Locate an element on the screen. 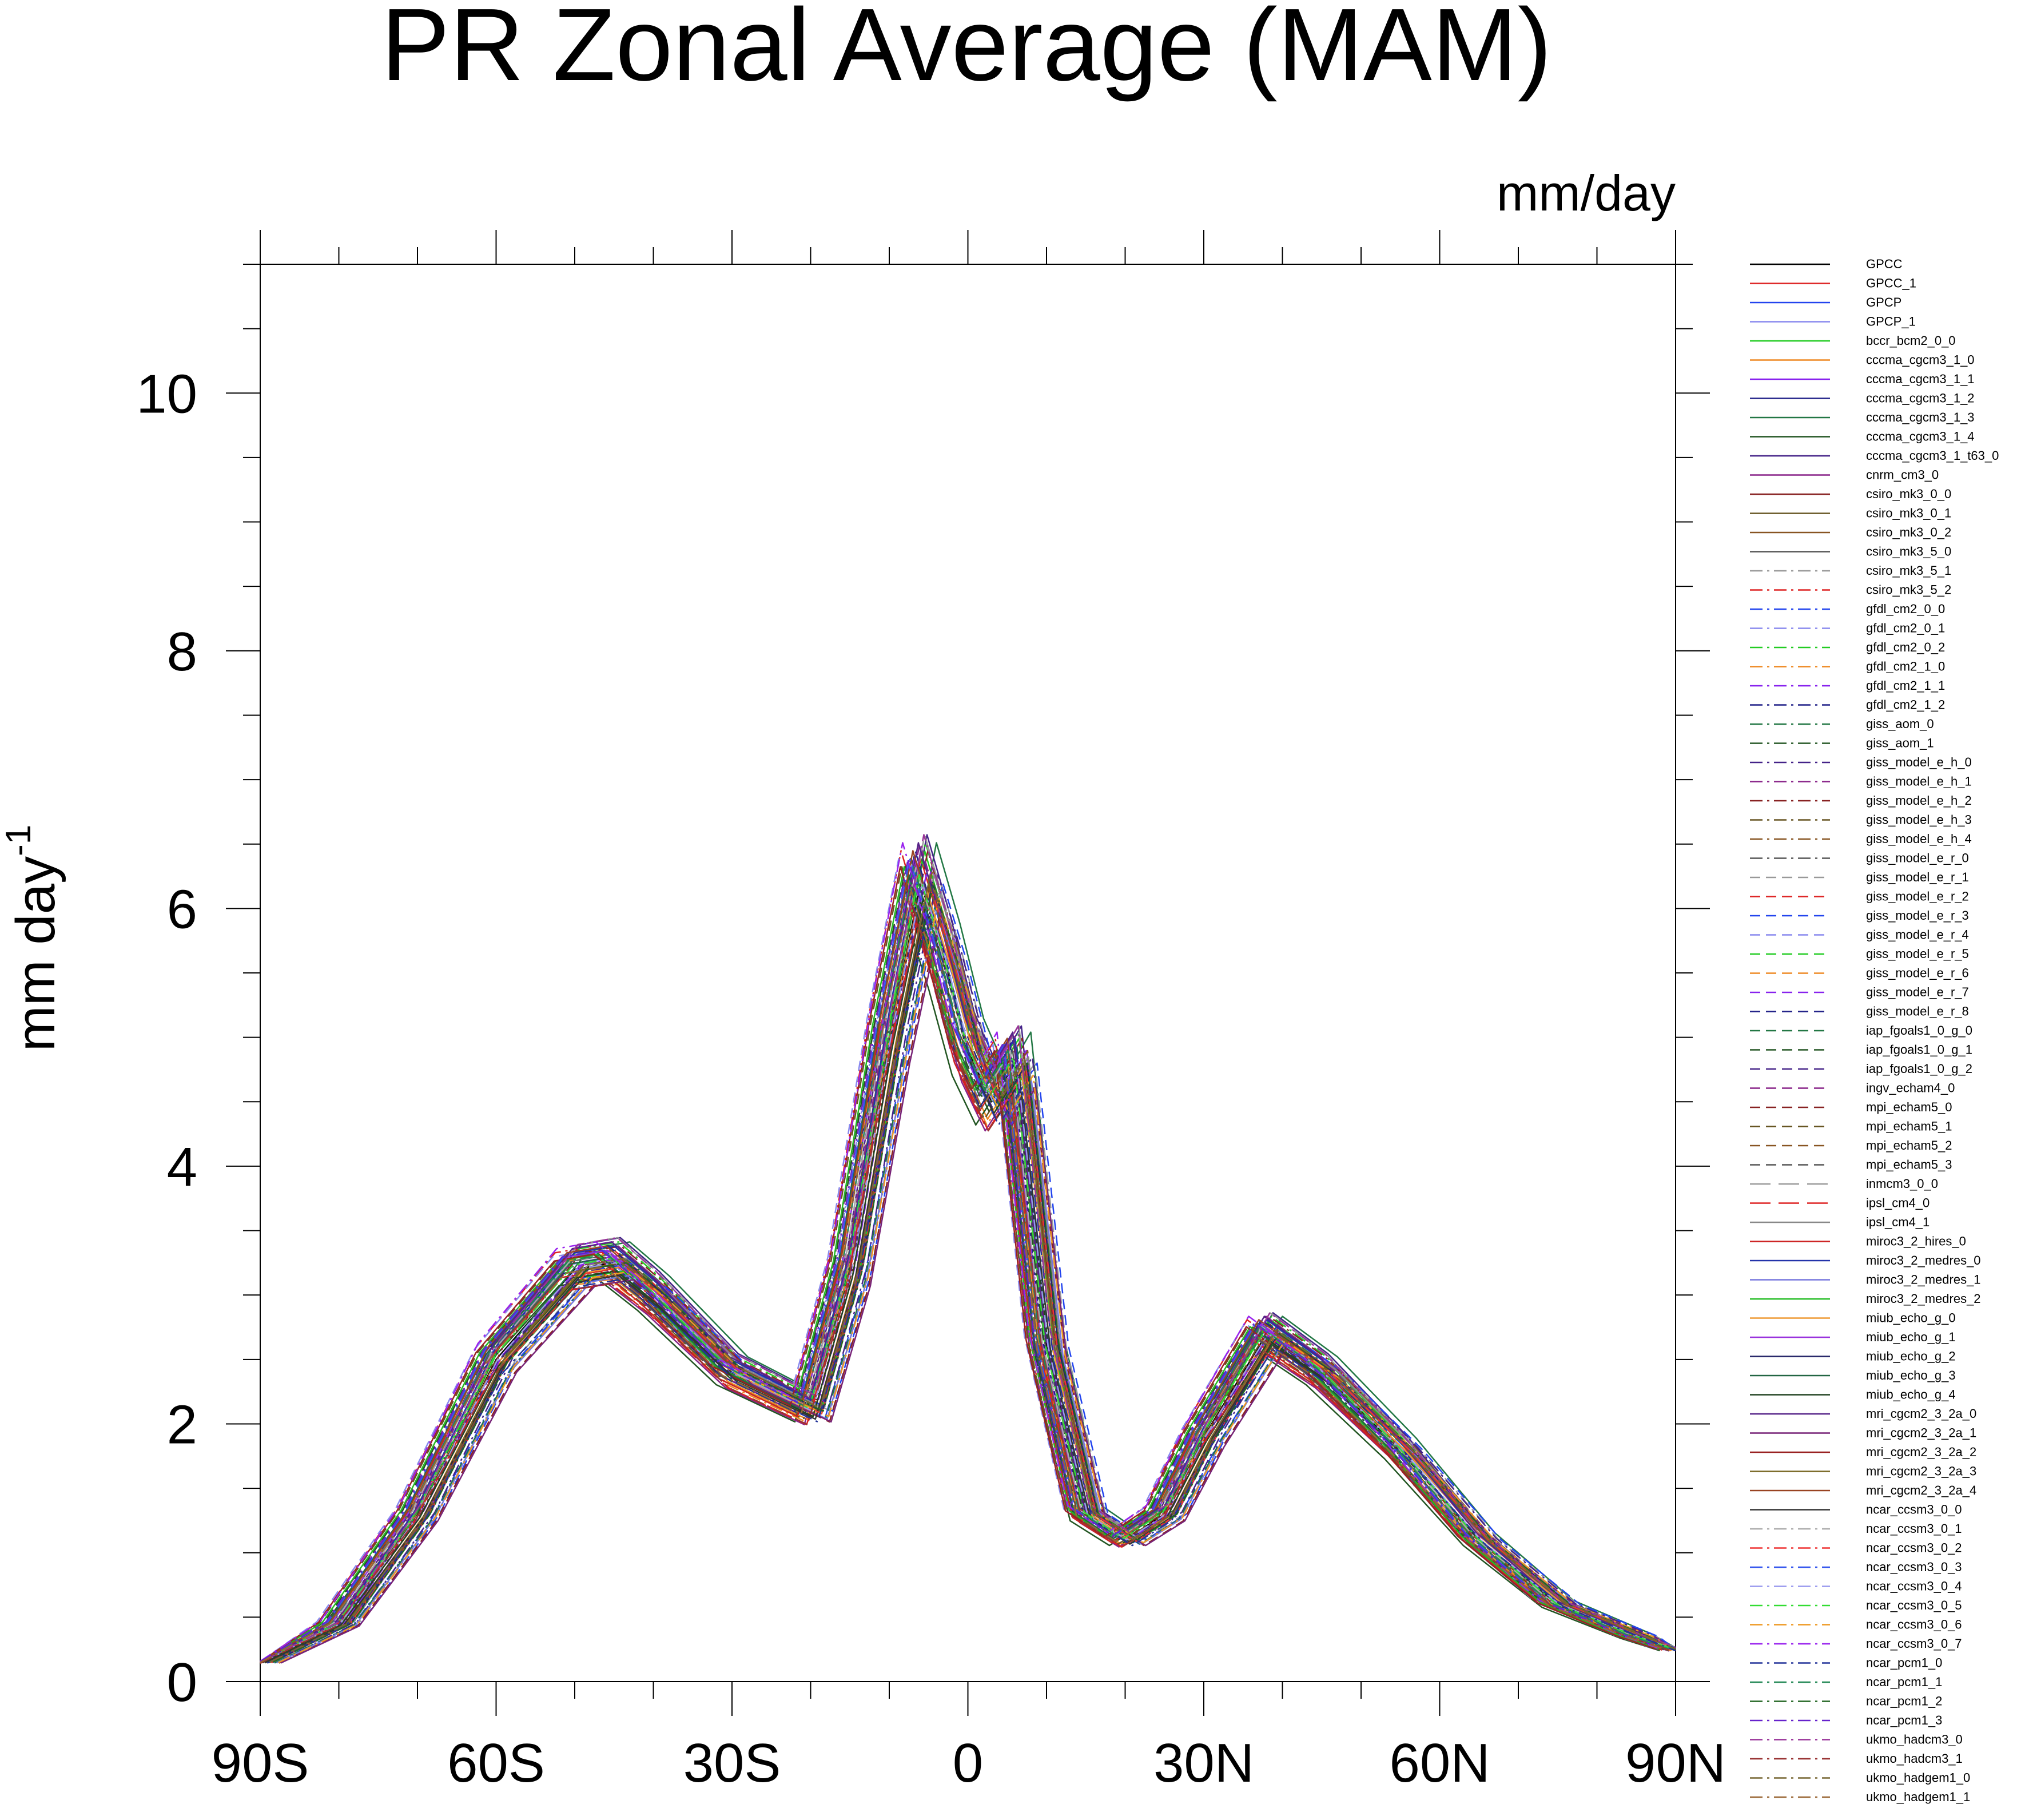  legend-label: ncar_ccsm3_0_3 is located at coordinates (1914, 1567).